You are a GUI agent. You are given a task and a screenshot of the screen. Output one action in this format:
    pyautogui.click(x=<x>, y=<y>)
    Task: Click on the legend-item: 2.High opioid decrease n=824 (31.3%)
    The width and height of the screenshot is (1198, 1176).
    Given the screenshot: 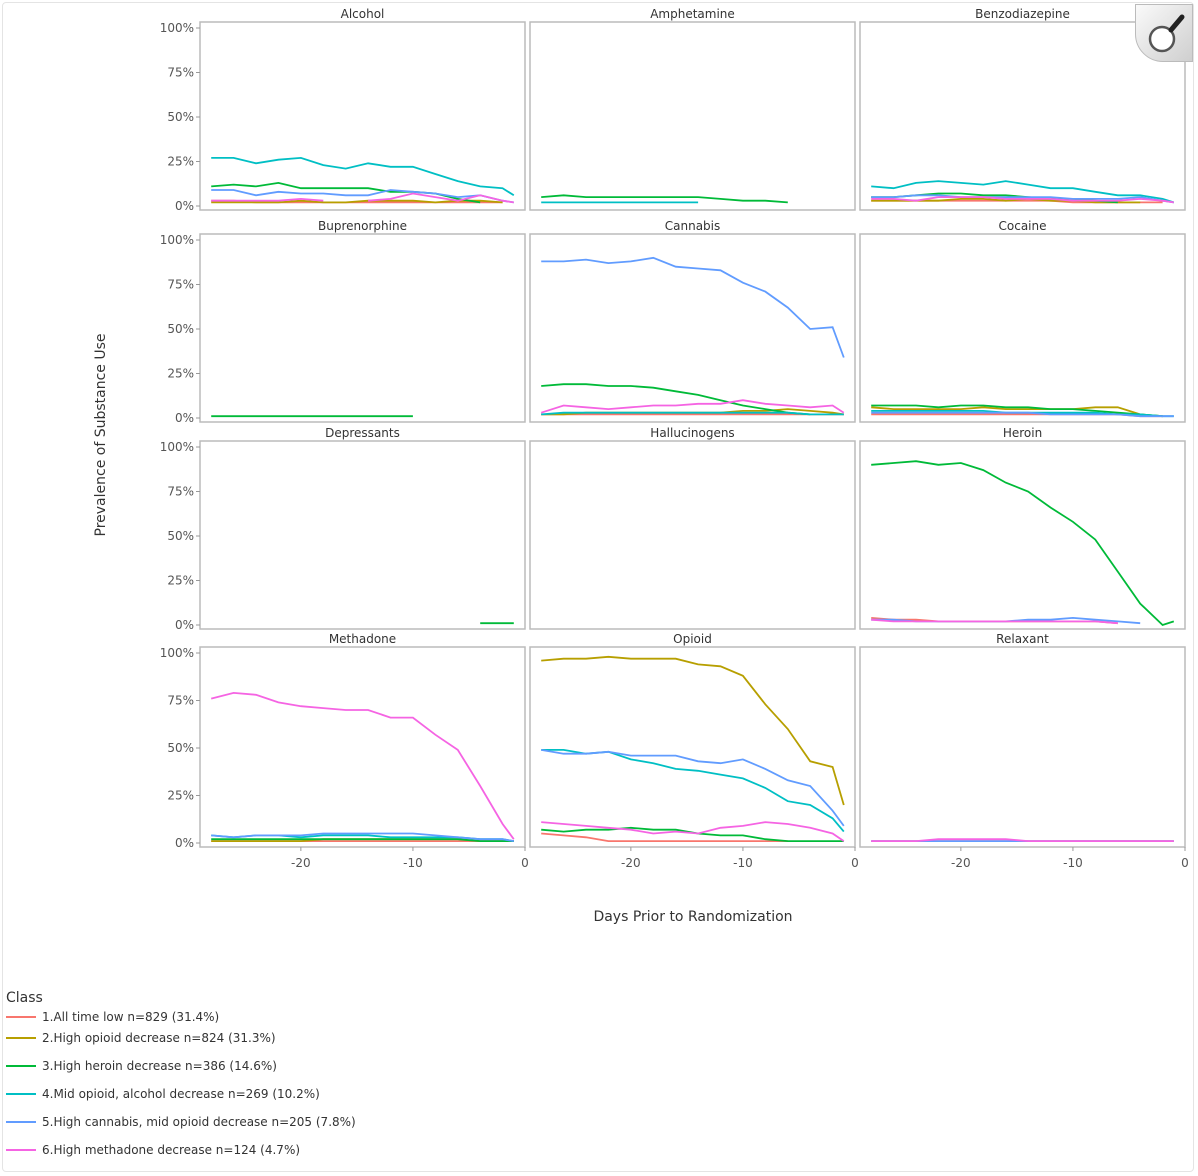 What is the action you would take?
    pyautogui.click(x=181, y=1038)
    